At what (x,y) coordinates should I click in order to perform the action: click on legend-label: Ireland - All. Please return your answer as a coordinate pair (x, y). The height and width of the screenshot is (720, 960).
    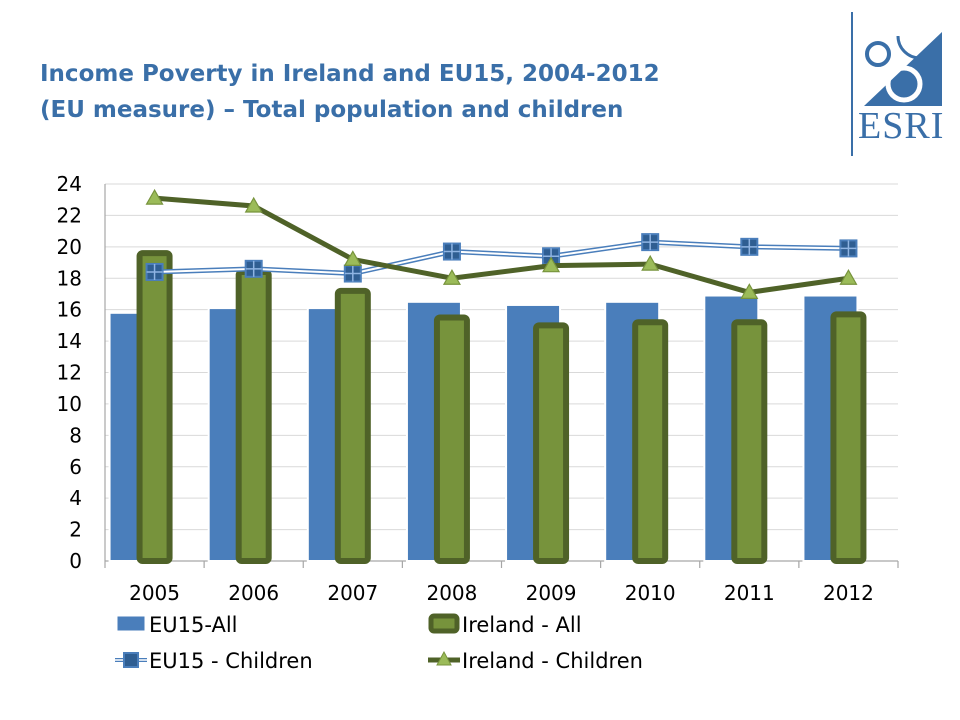
    Looking at the image, I should click on (522, 625).